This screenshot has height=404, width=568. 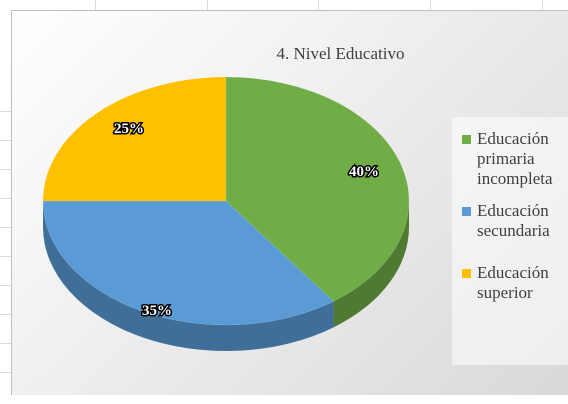 I want to click on data-label: 40%, so click(x=364, y=172).